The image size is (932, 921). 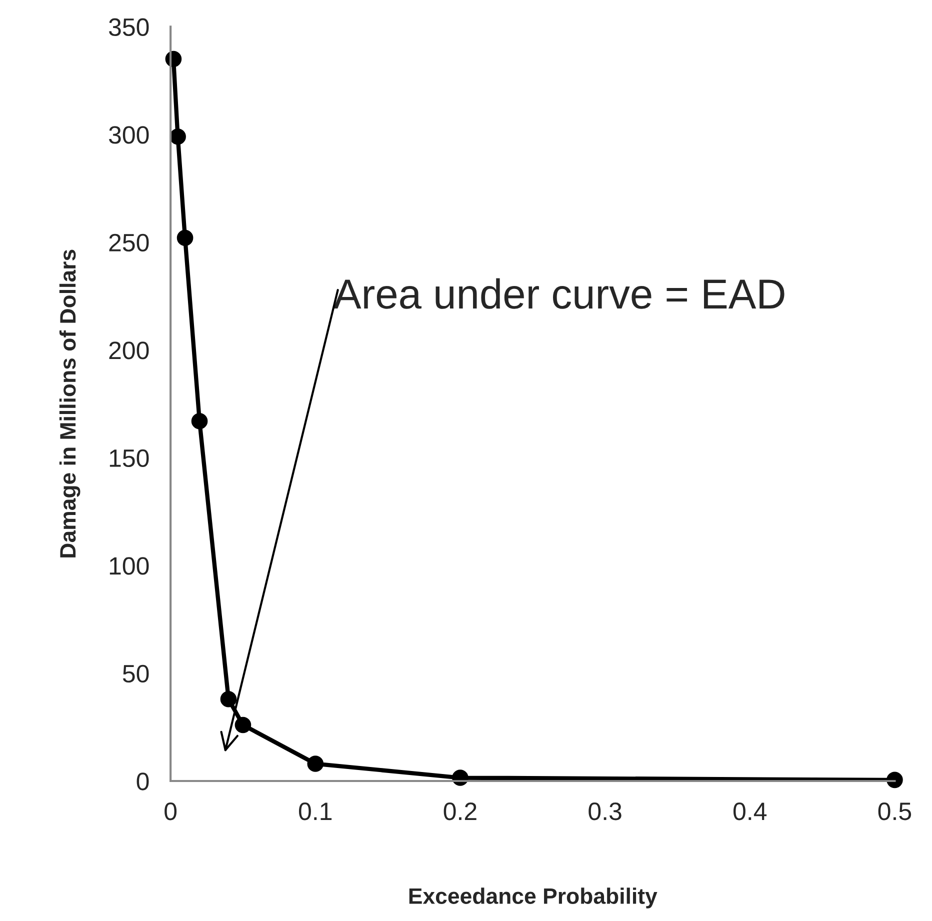 What do you see at coordinates (129, 458) in the screenshot?
I see `y-tick-label: 150` at bounding box center [129, 458].